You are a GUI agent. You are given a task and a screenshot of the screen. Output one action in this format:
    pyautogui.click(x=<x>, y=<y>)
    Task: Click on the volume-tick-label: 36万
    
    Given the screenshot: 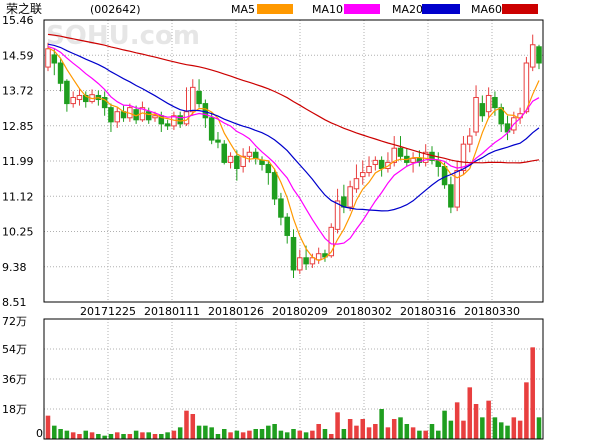 What is the action you would take?
    pyautogui.click(x=14, y=379)
    